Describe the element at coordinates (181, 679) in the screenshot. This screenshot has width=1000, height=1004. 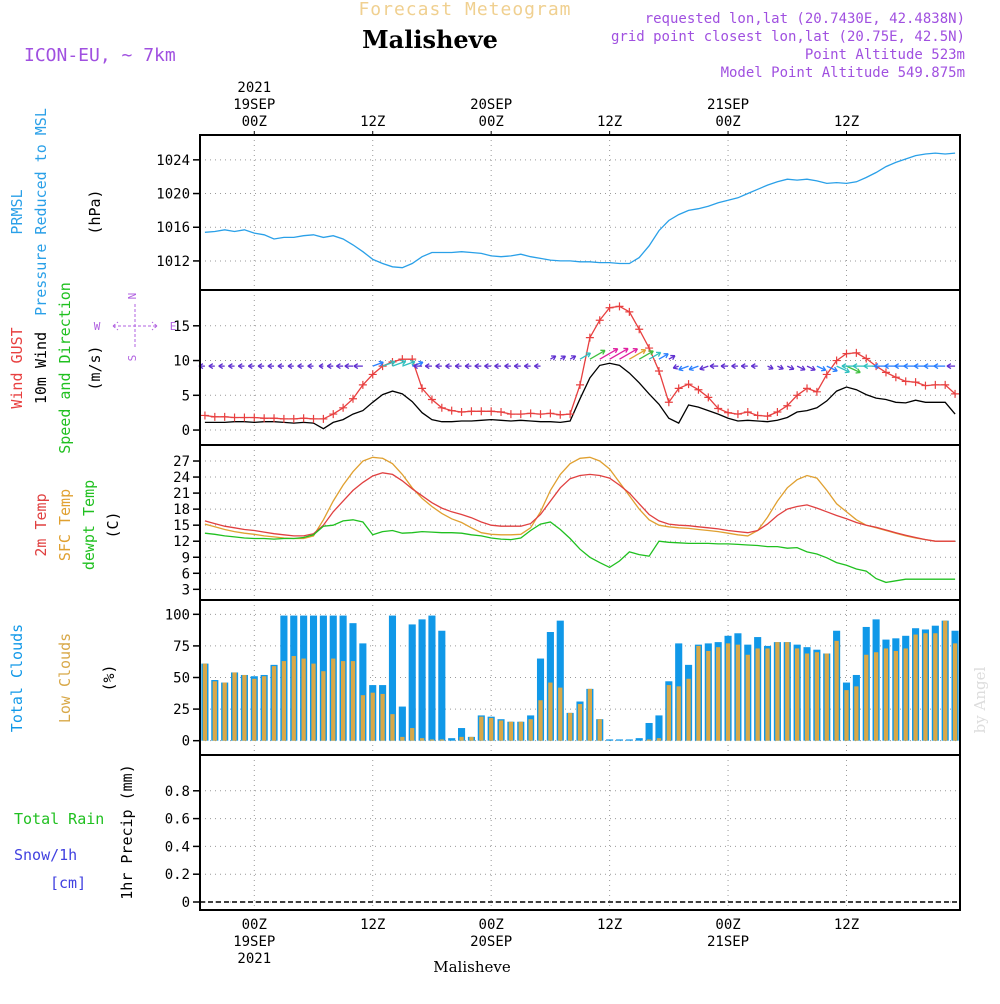
I see `y-tick-label-clouds: 50` at that location.